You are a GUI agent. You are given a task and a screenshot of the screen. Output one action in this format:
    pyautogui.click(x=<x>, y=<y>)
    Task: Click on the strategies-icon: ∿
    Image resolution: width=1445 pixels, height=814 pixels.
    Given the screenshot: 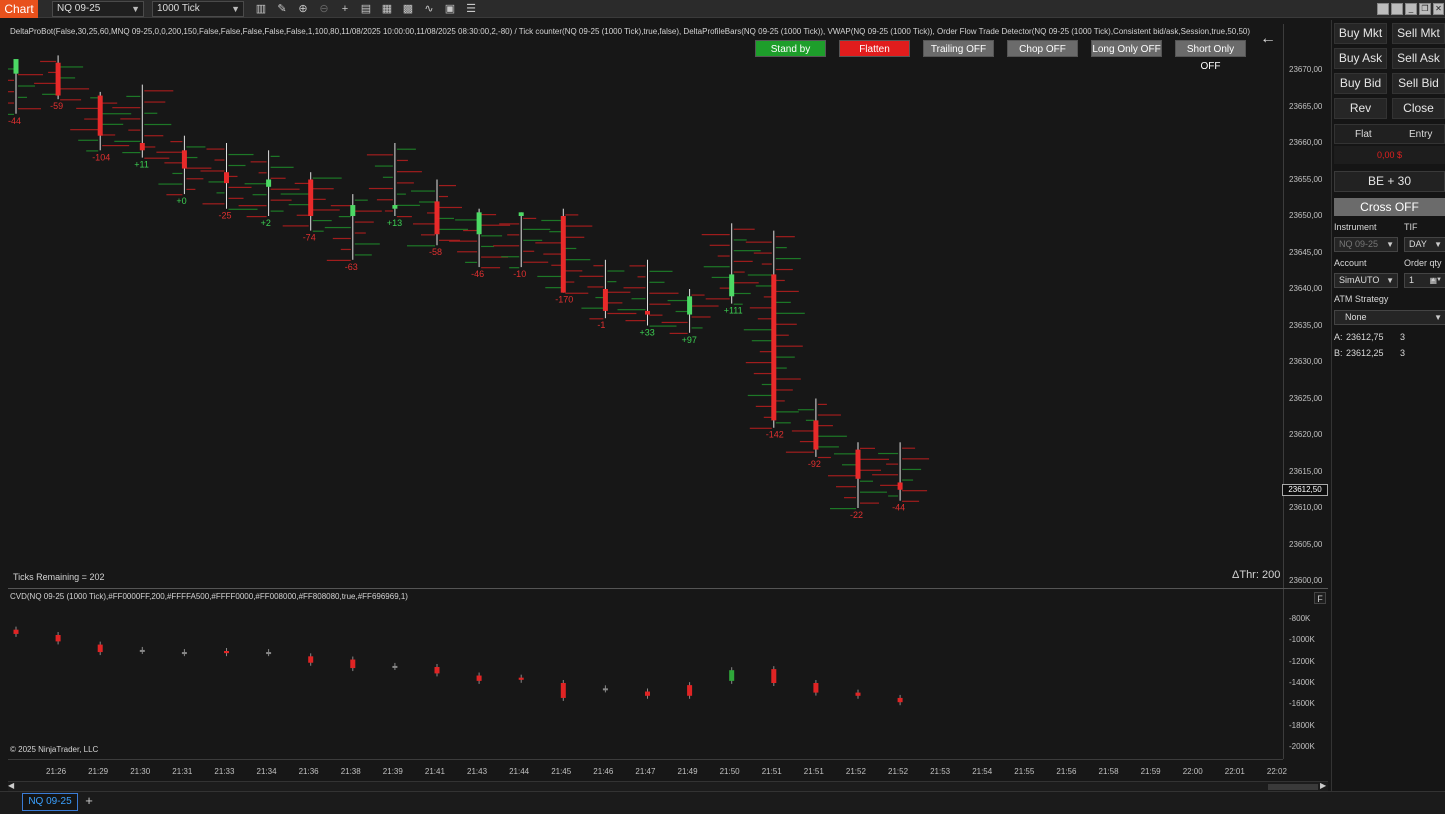 What is the action you would take?
    pyautogui.click(x=429, y=9)
    